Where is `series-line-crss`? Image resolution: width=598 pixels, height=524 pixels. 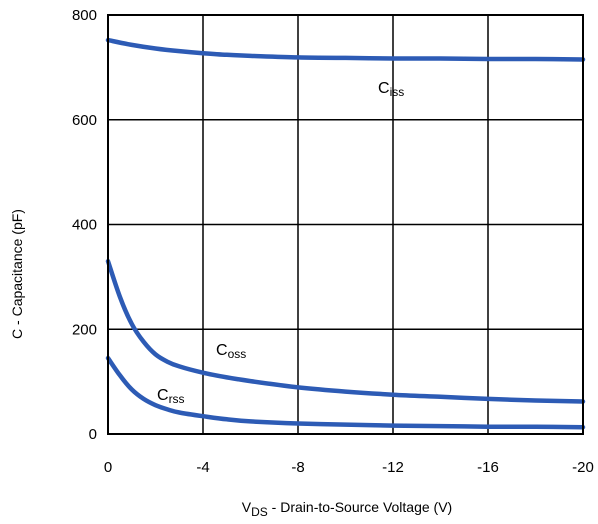
series-line-crss is located at coordinates (345, 392).